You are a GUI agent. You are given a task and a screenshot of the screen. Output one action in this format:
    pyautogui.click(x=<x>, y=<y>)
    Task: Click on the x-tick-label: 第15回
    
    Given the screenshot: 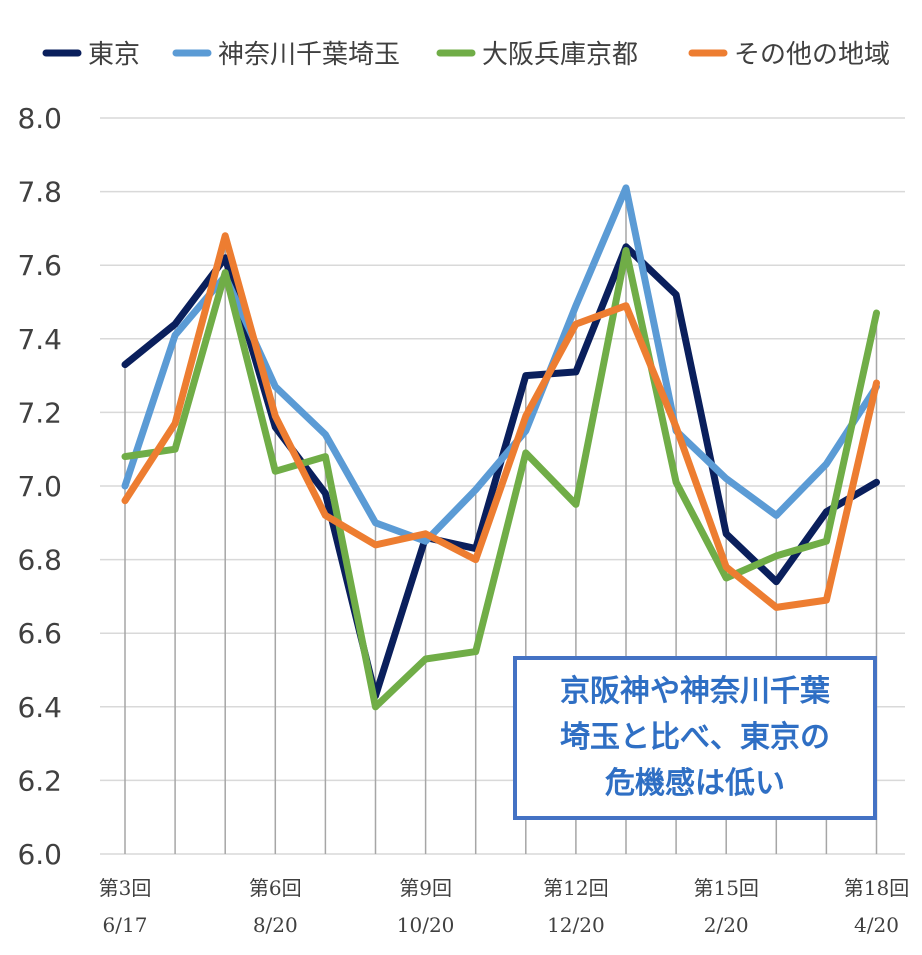 What is the action you would take?
    pyautogui.click(x=725, y=888)
    